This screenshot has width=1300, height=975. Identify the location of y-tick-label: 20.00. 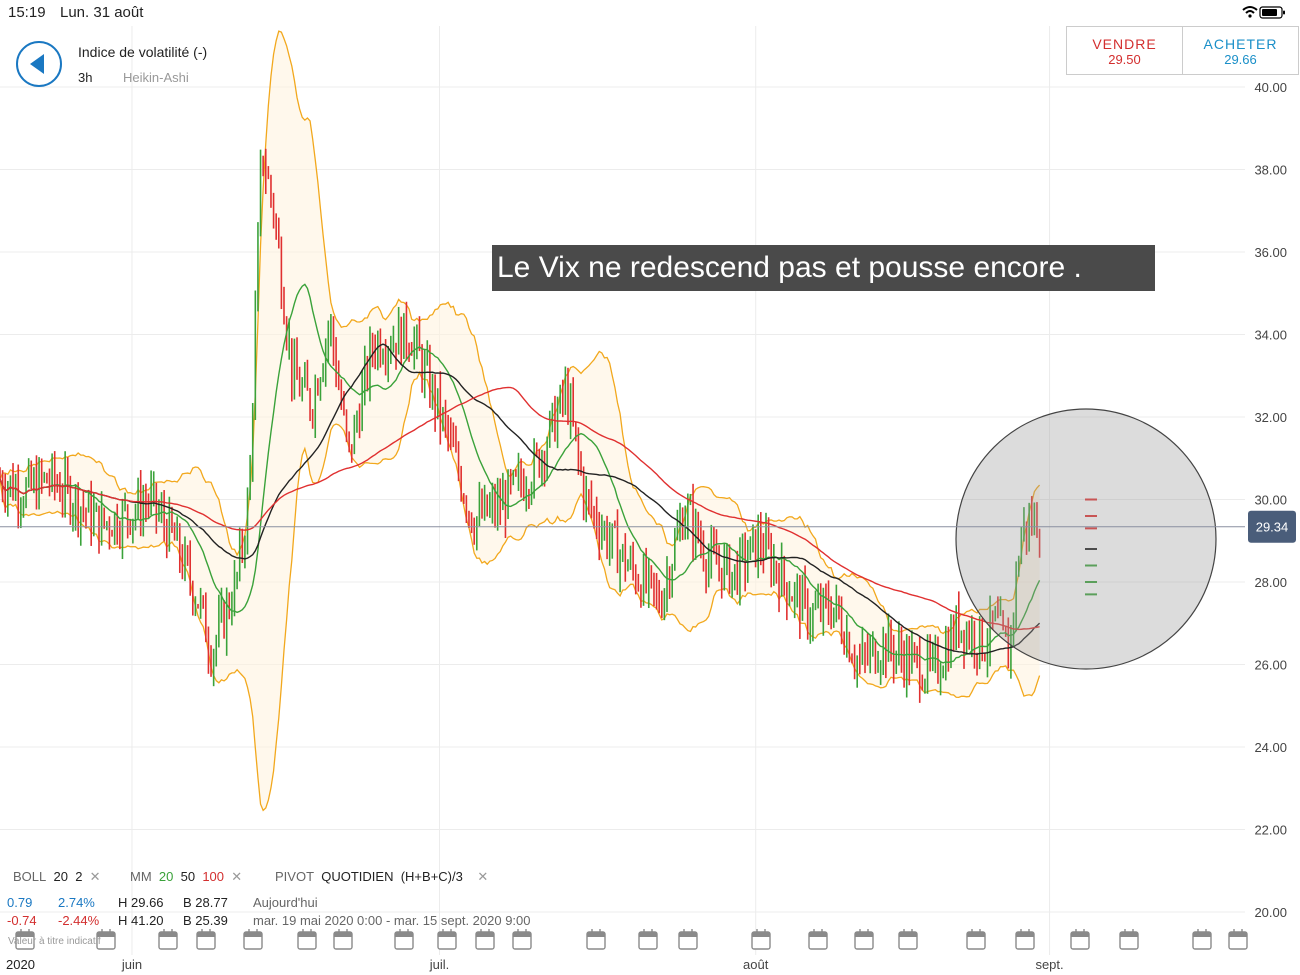
(1270, 912).